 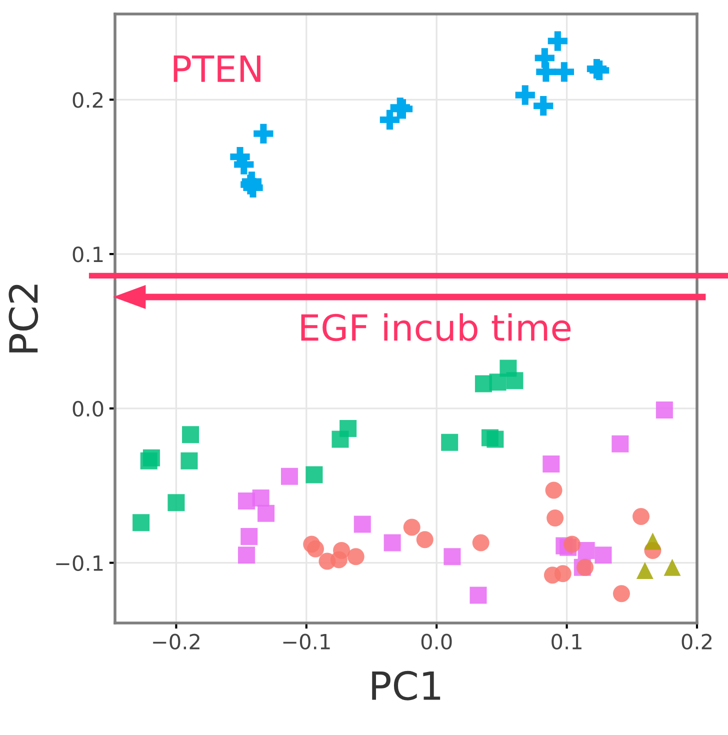 What do you see at coordinates (697, 642) in the screenshot?
I see `x-tick-label: 0.2` at bounding box center [697, 642].